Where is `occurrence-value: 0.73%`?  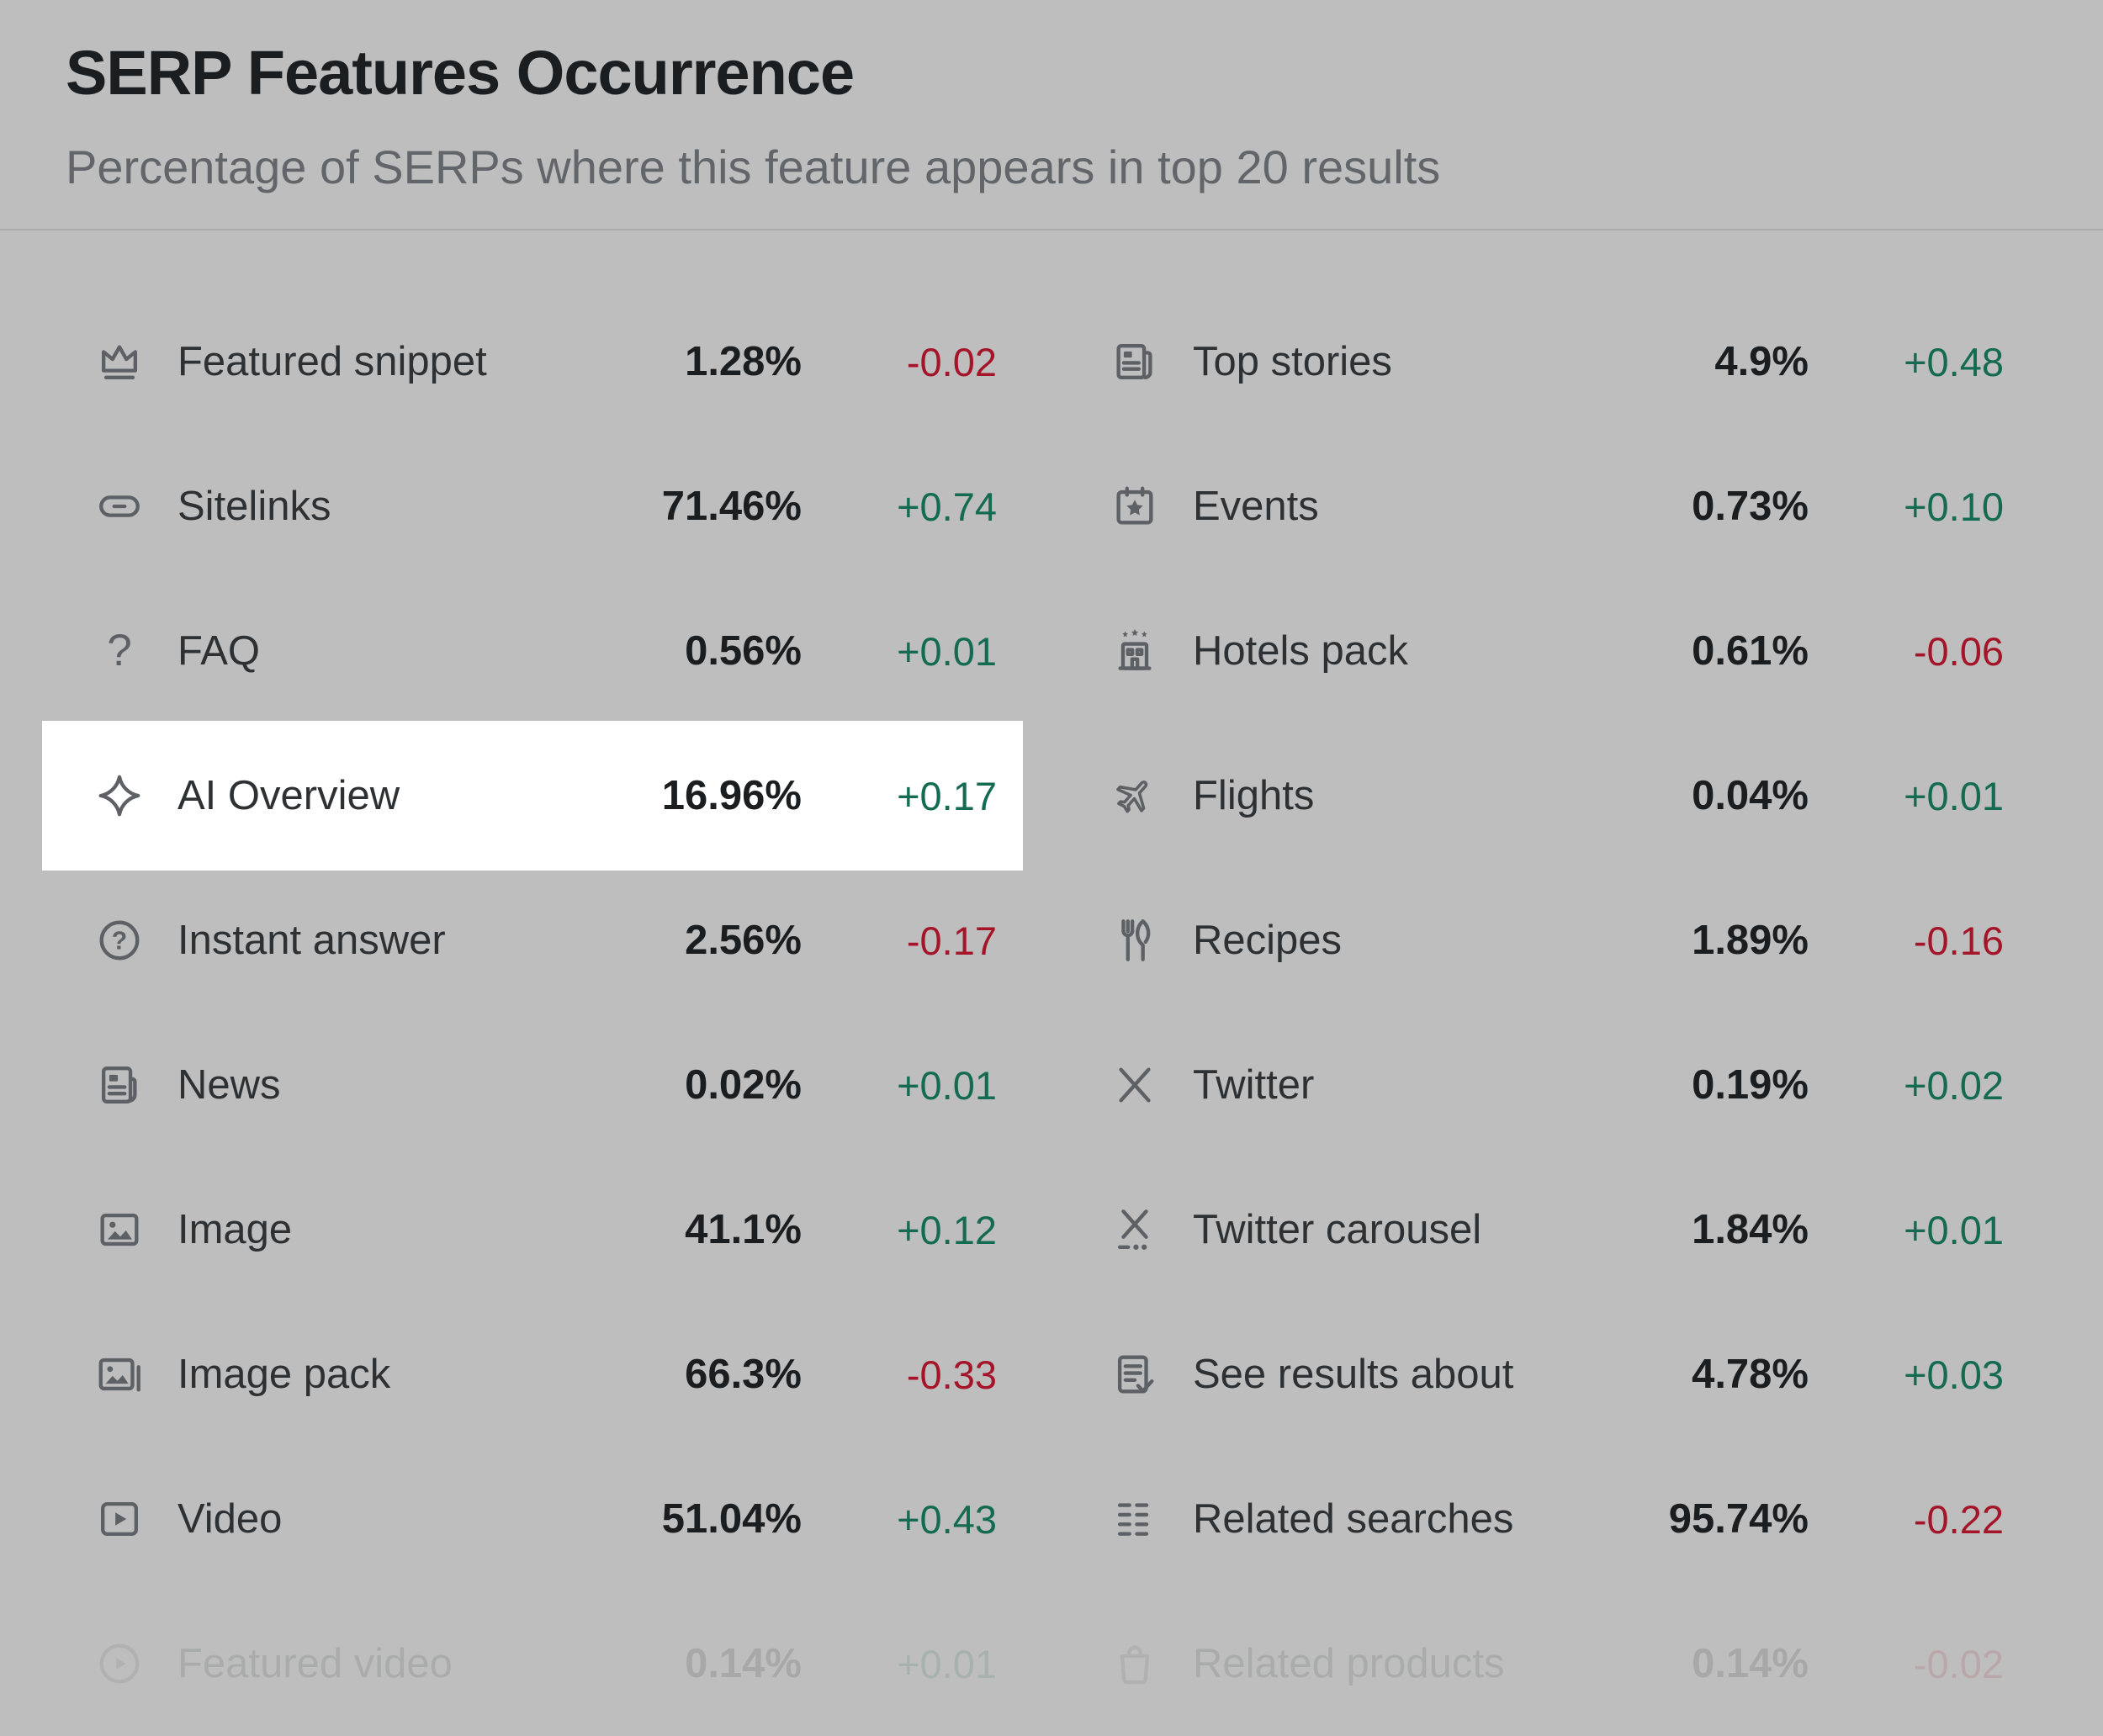
occurrence-value: 0.73% is located at coordinates (1750, 506).